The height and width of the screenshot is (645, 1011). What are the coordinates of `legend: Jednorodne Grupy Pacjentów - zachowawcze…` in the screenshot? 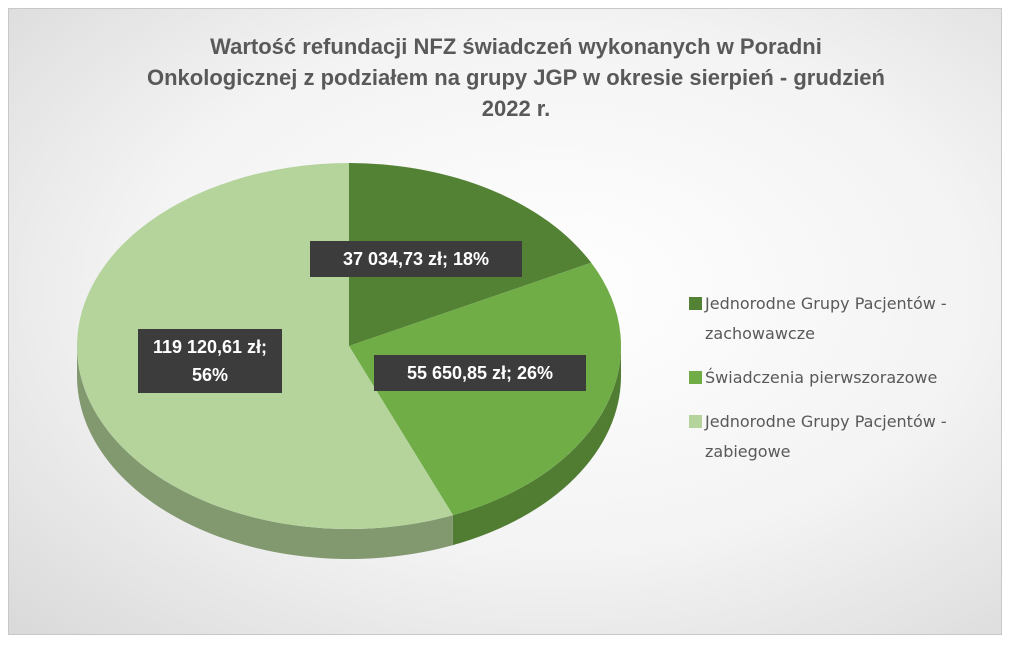 It's located at (845, 385).